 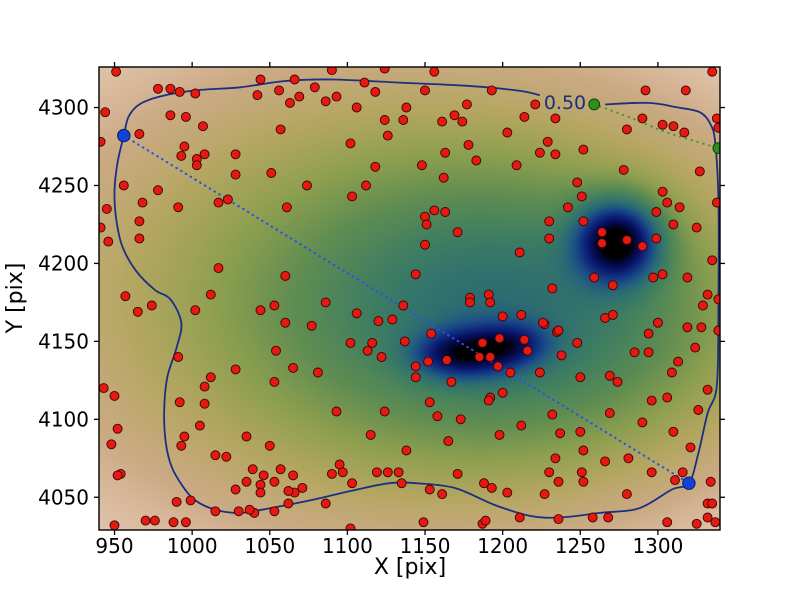 I want to click on svg-text: 950, so click(x=114, y=546).